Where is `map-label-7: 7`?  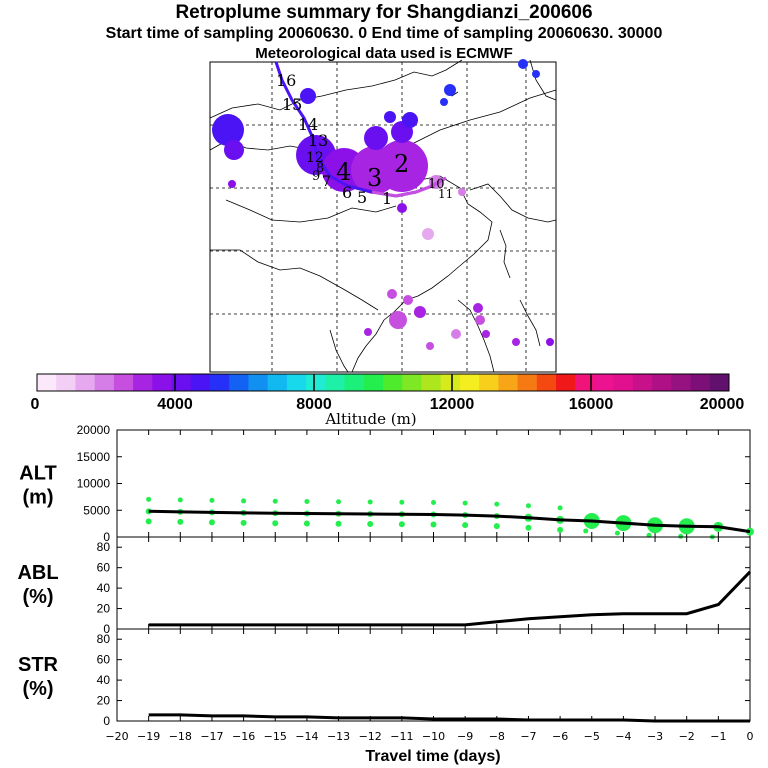 map-label-7: 7 is located at coordinates (326, 182).